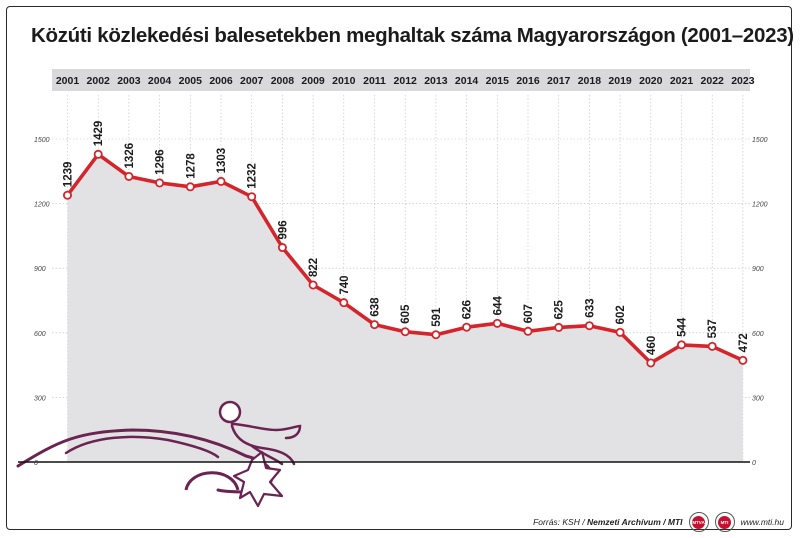 The width and height of the screenshot is (800, 538). I want to click on data-label: 537, so click(713, 328).